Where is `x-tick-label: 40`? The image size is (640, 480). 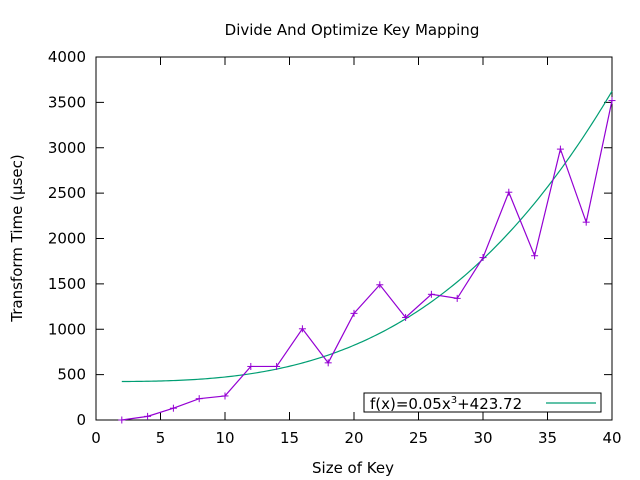
x-tick-label: 40 is located at coordinates (611, 438).